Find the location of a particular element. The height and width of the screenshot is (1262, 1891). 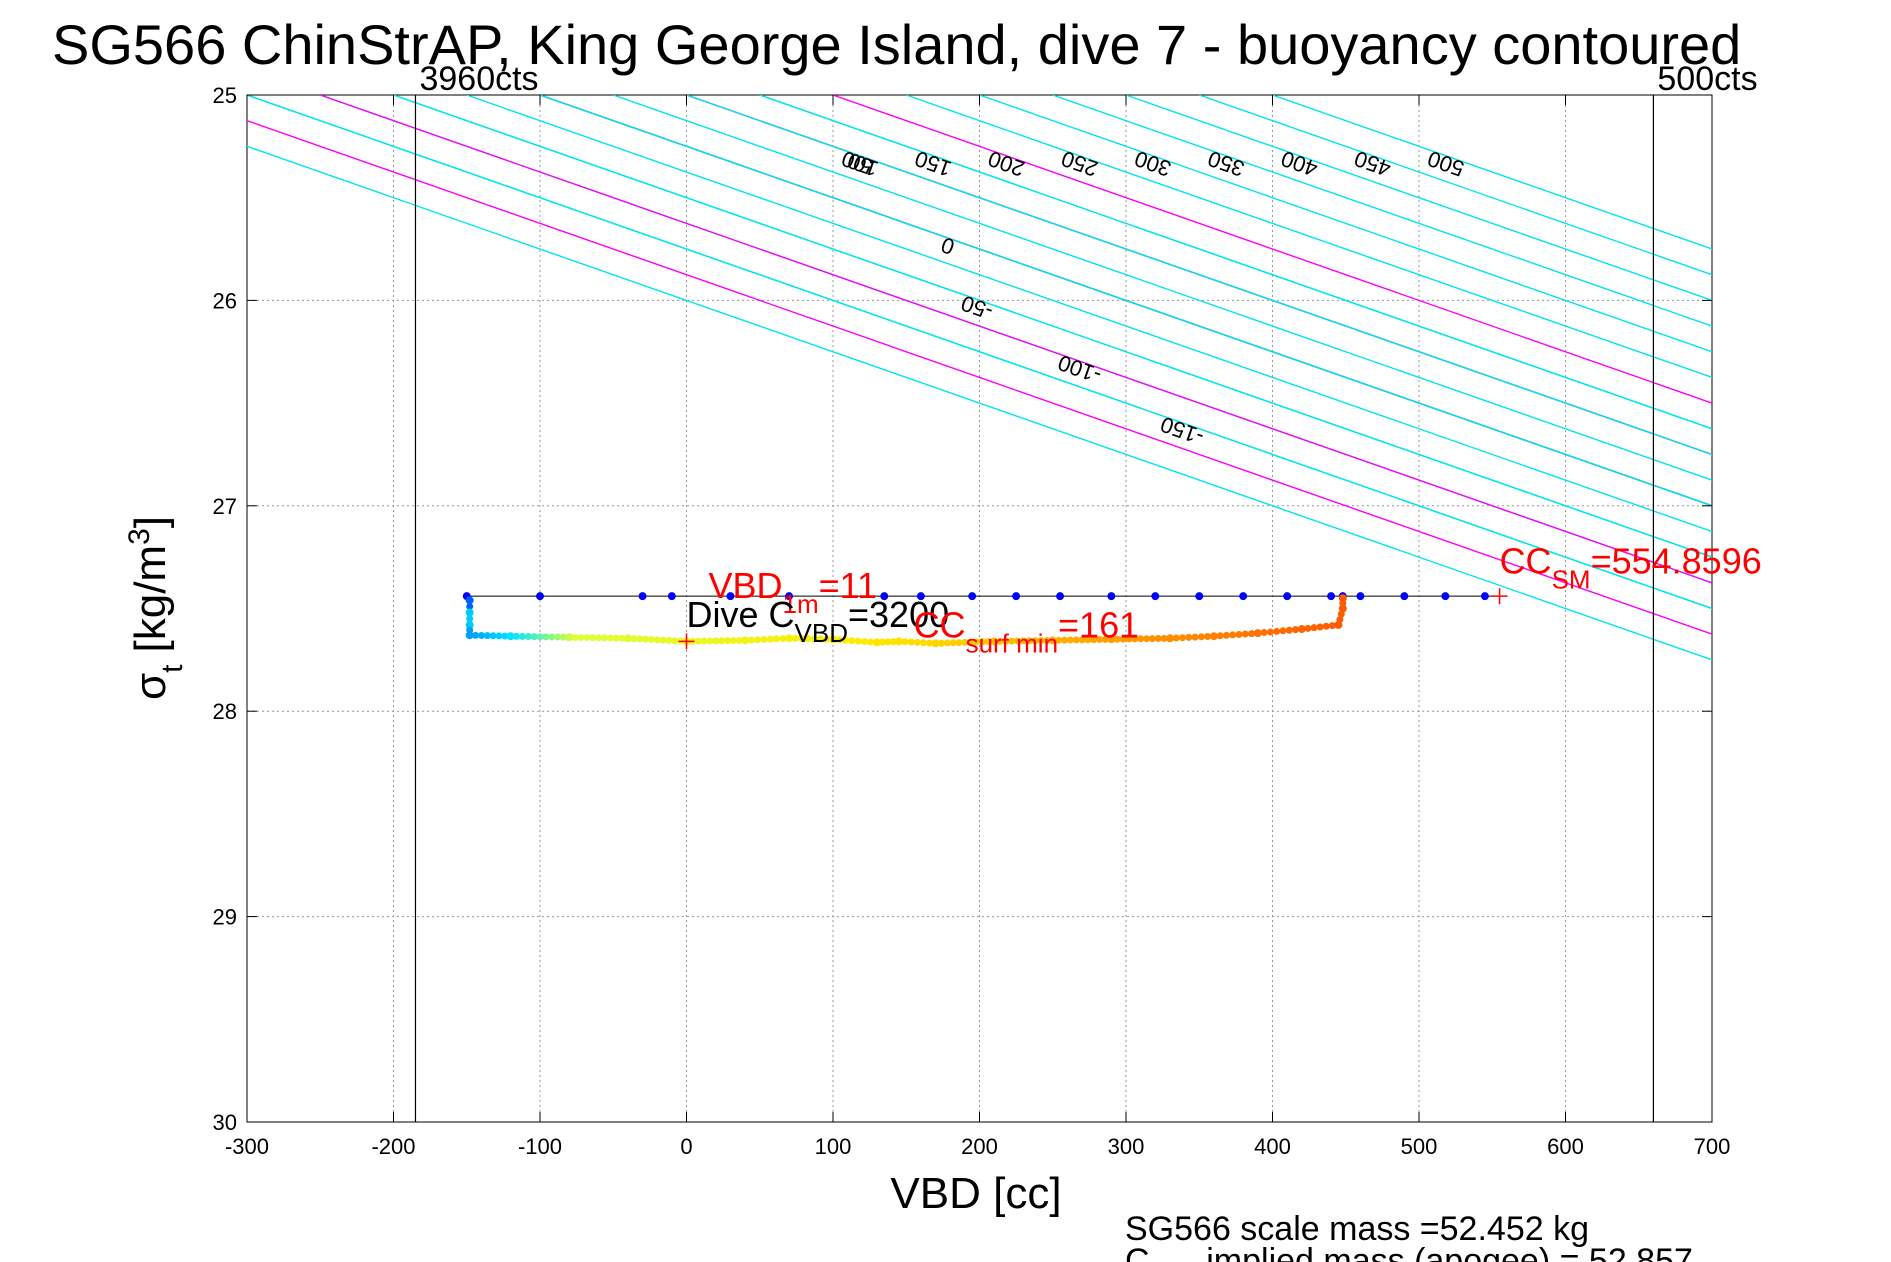

x-tick-label: -300 is located at coordinates (247, 1146).